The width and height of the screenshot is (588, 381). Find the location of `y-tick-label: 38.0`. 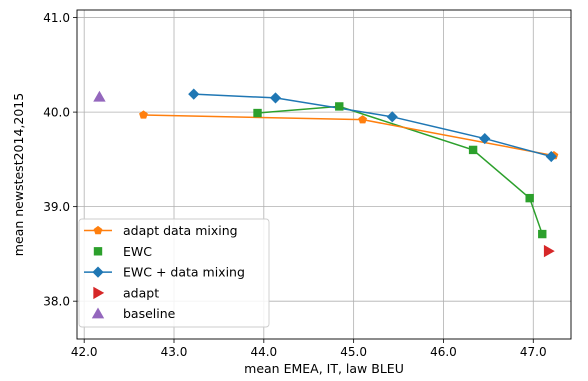

y-tick-label: 38.0 is located at coordinates (56, 302).